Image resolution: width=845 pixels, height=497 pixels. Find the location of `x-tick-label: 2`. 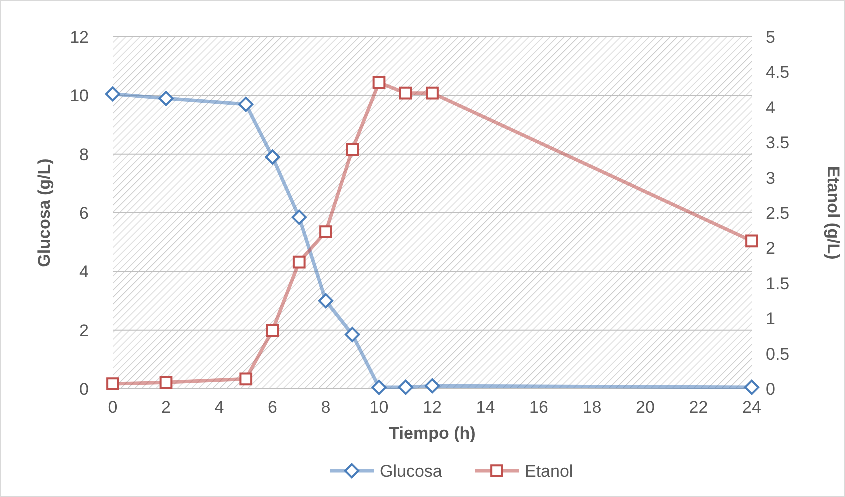

x-tick-label: 2 is located at coordinates (166, 407).